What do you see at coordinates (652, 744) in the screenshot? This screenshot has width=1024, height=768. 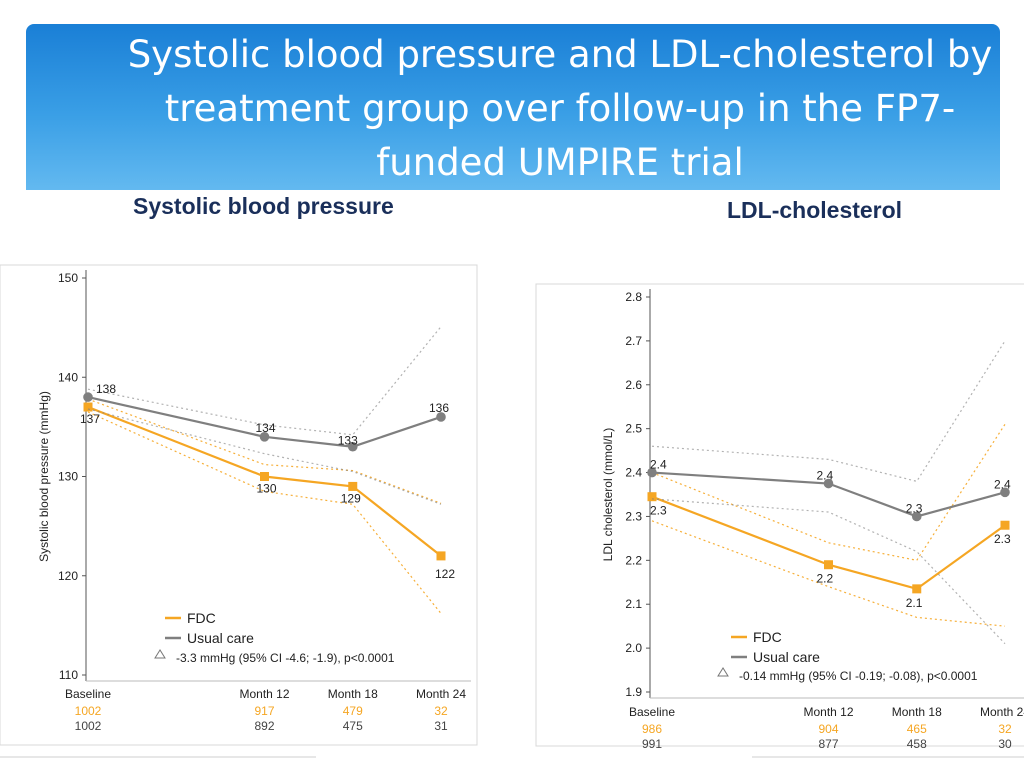 I see `ldl-n-usual: 991` at bounding box center [652, 744].